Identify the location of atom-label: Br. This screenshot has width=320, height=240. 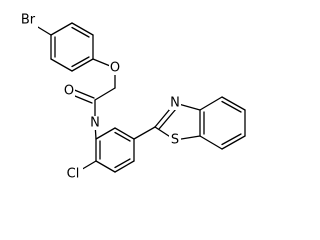
(28, 20).